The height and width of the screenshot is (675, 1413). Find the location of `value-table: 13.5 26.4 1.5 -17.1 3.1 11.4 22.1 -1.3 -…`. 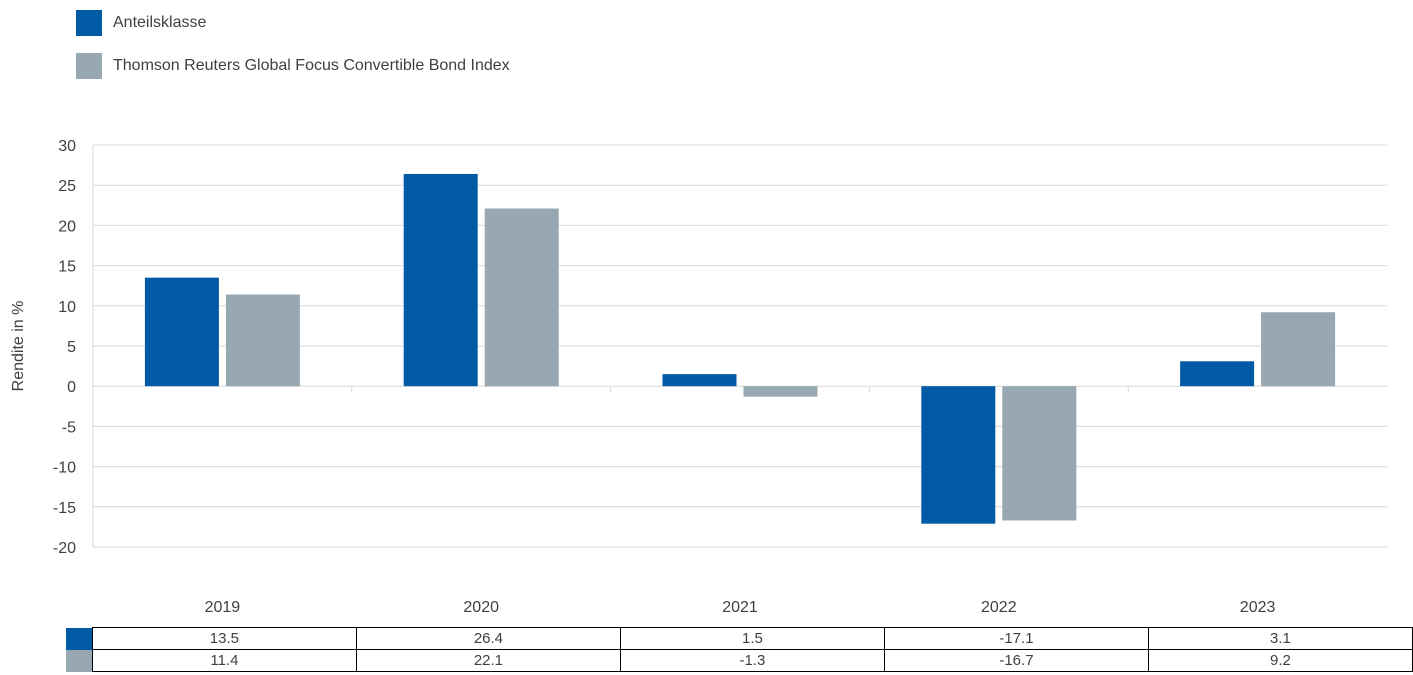

value-table: 13.5 26.4 1.5 -17.1 3.1 11.4 22.1 -1.3 -… is located at coordinates (739, 649).